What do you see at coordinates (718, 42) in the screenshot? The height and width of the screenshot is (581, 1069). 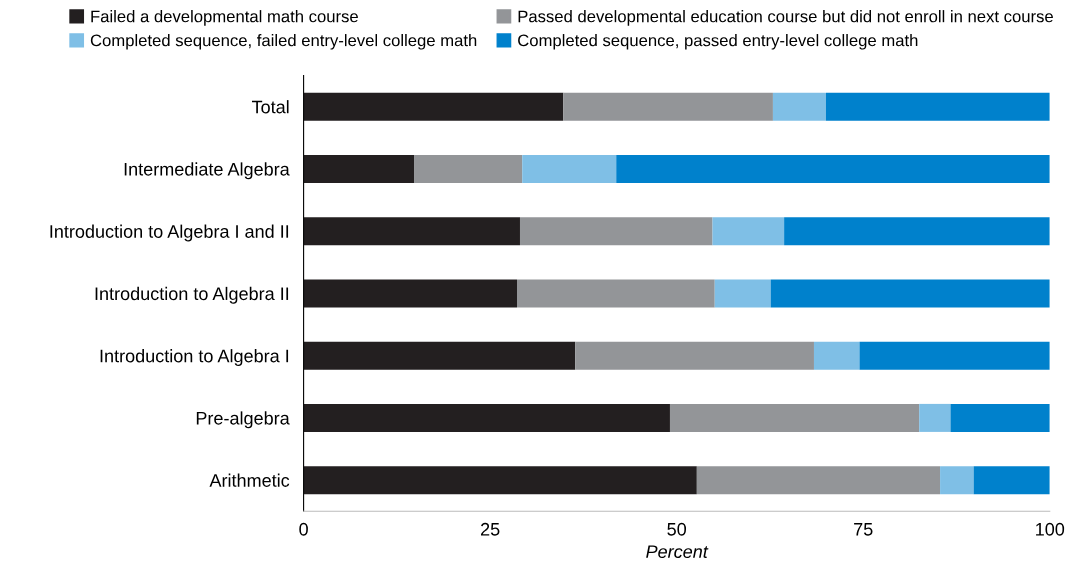 I see `legend-label: Completed sequence, passed entry-level college math` at bounding box center [718, 42].